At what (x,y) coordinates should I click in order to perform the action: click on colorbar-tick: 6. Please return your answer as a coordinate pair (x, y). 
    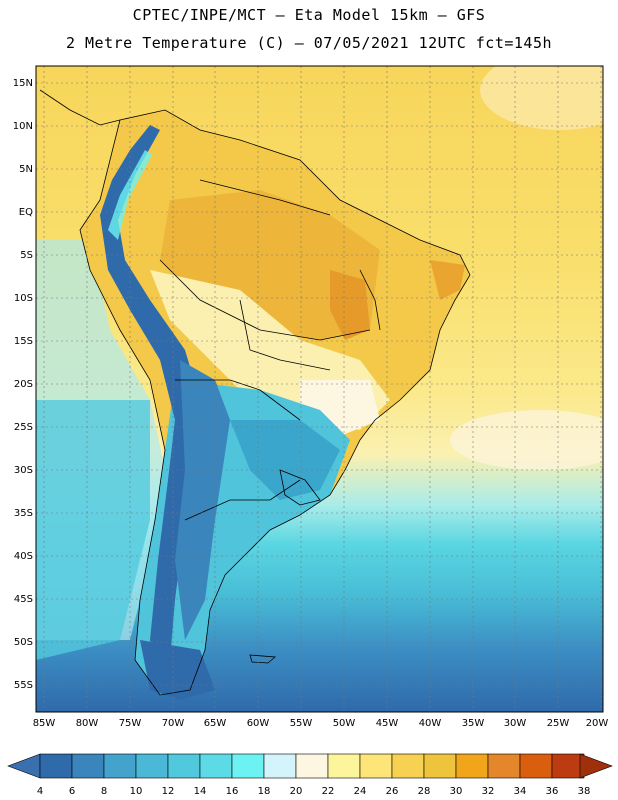
    Looking at the image, I should click on (72, 791).